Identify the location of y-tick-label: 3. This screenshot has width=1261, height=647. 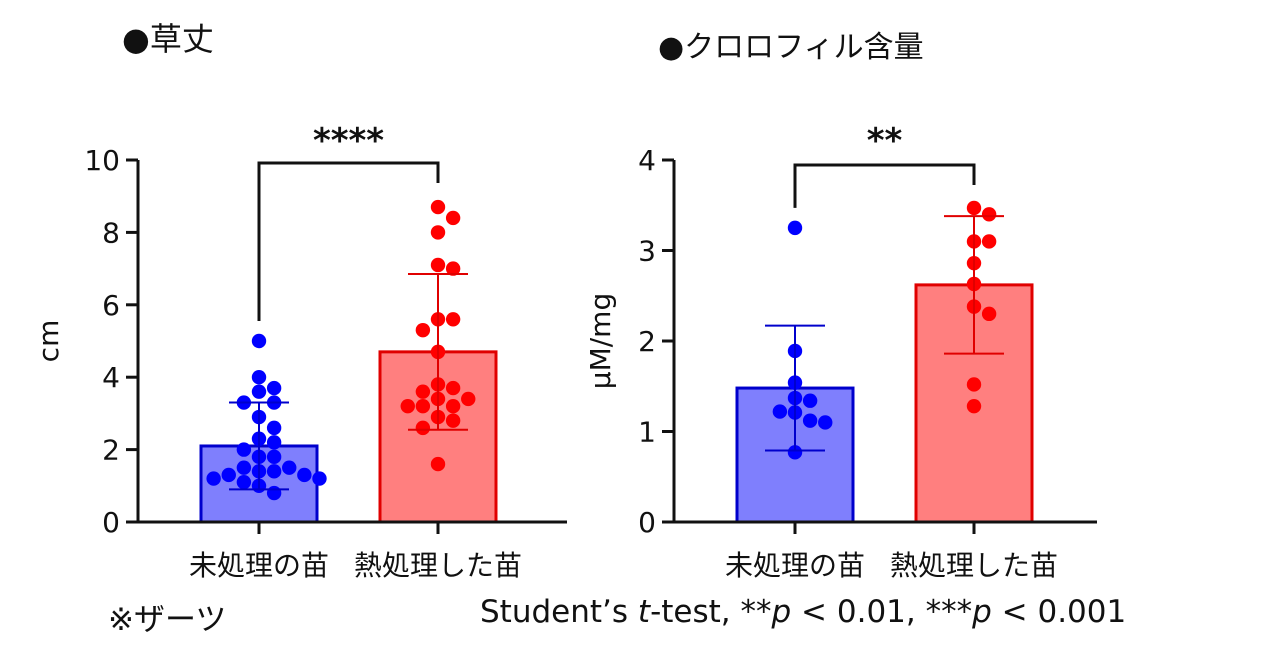
(647, 251).